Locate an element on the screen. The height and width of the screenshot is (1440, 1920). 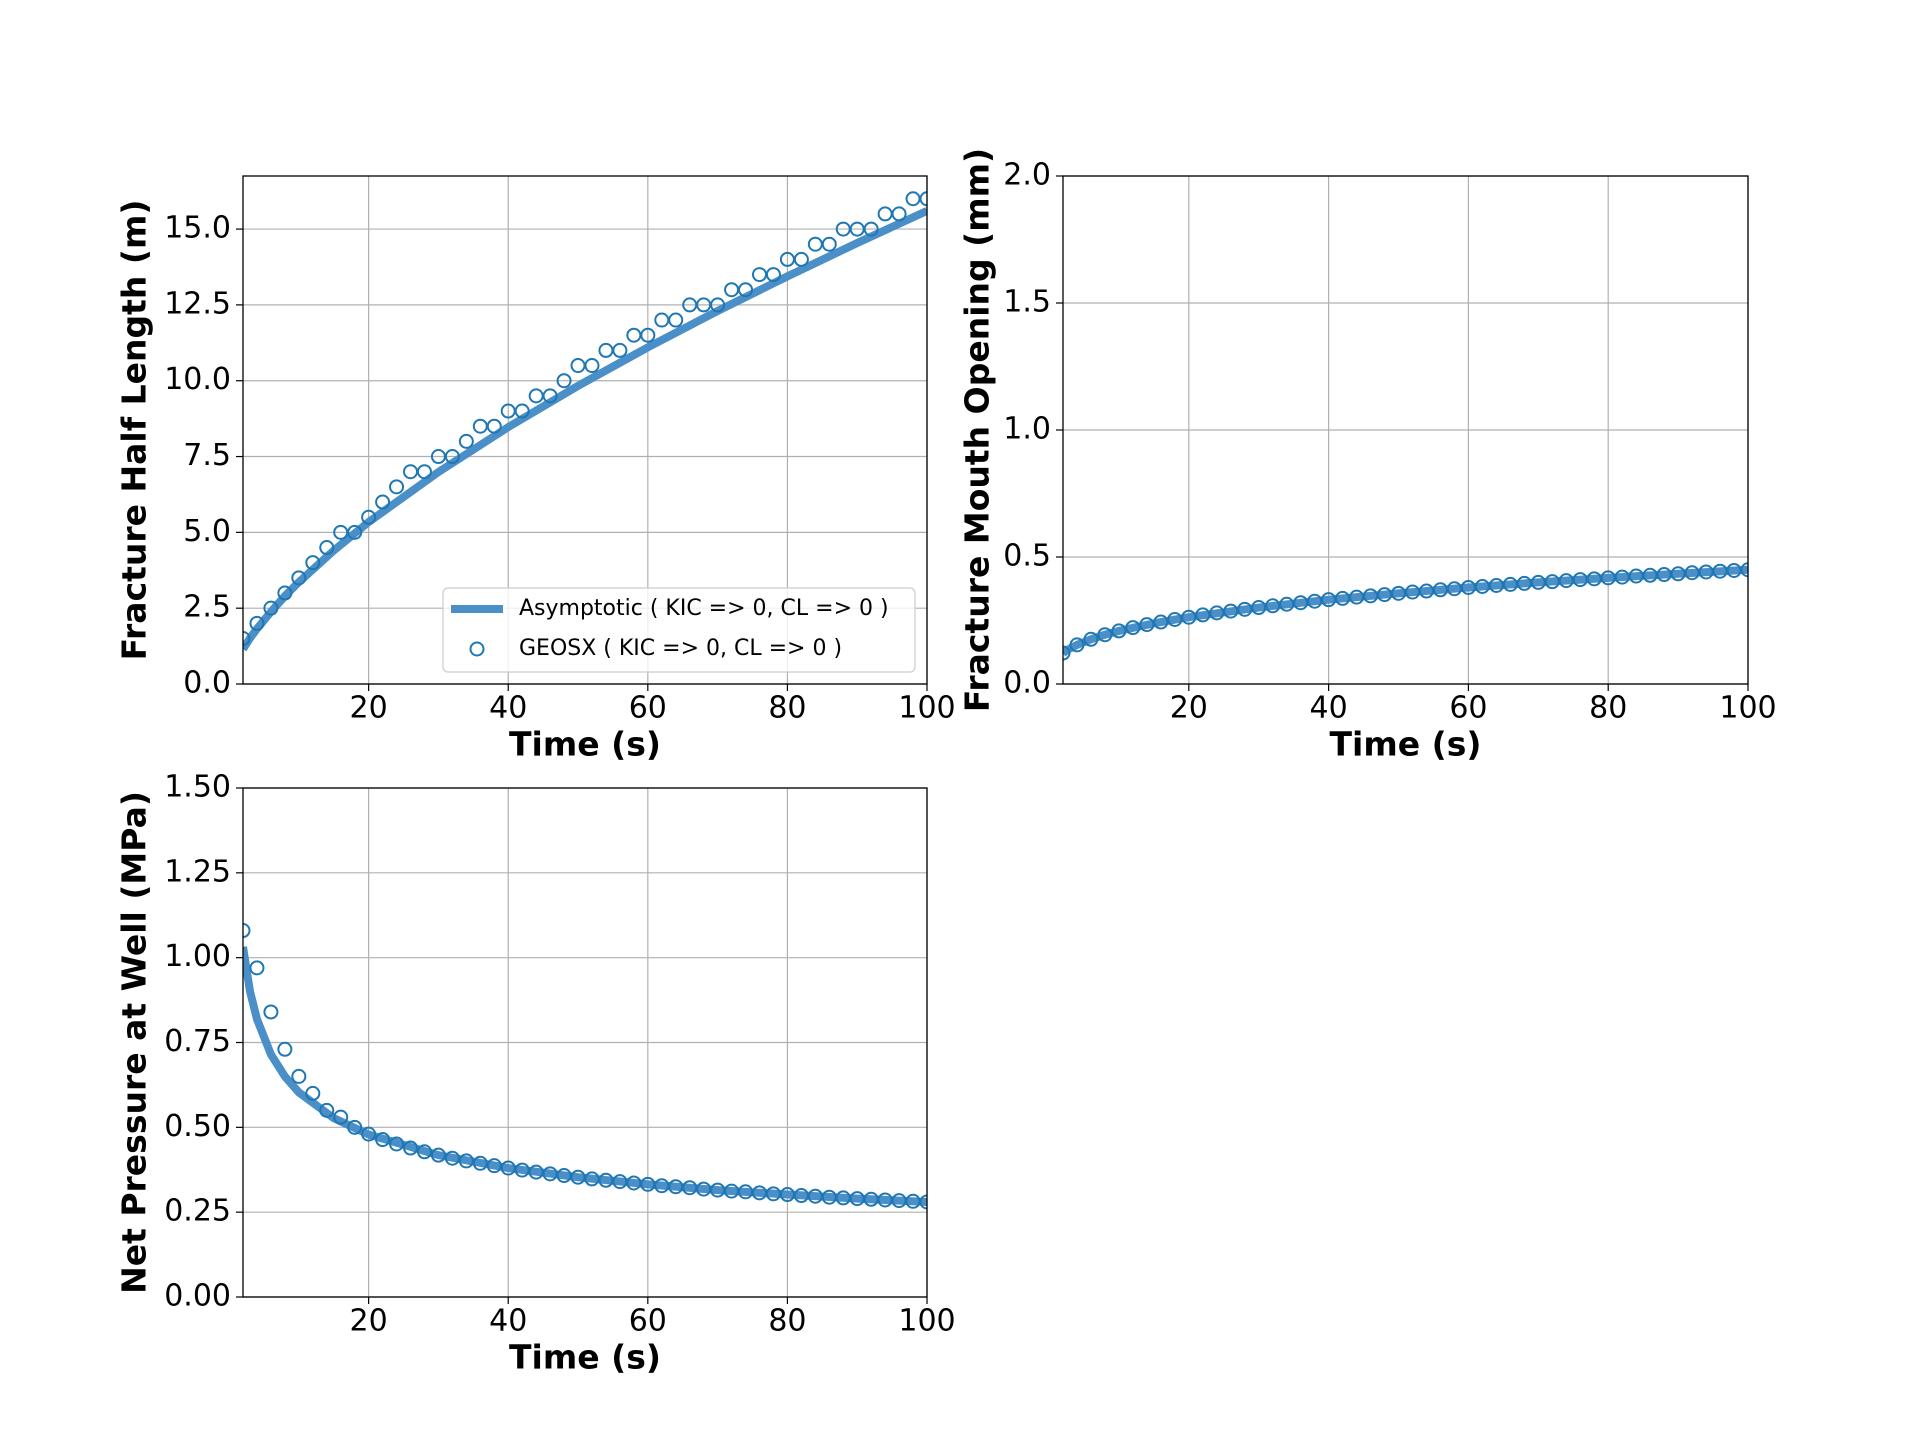
x-axis-label: Time (s) is located at coordinates (585, 744).